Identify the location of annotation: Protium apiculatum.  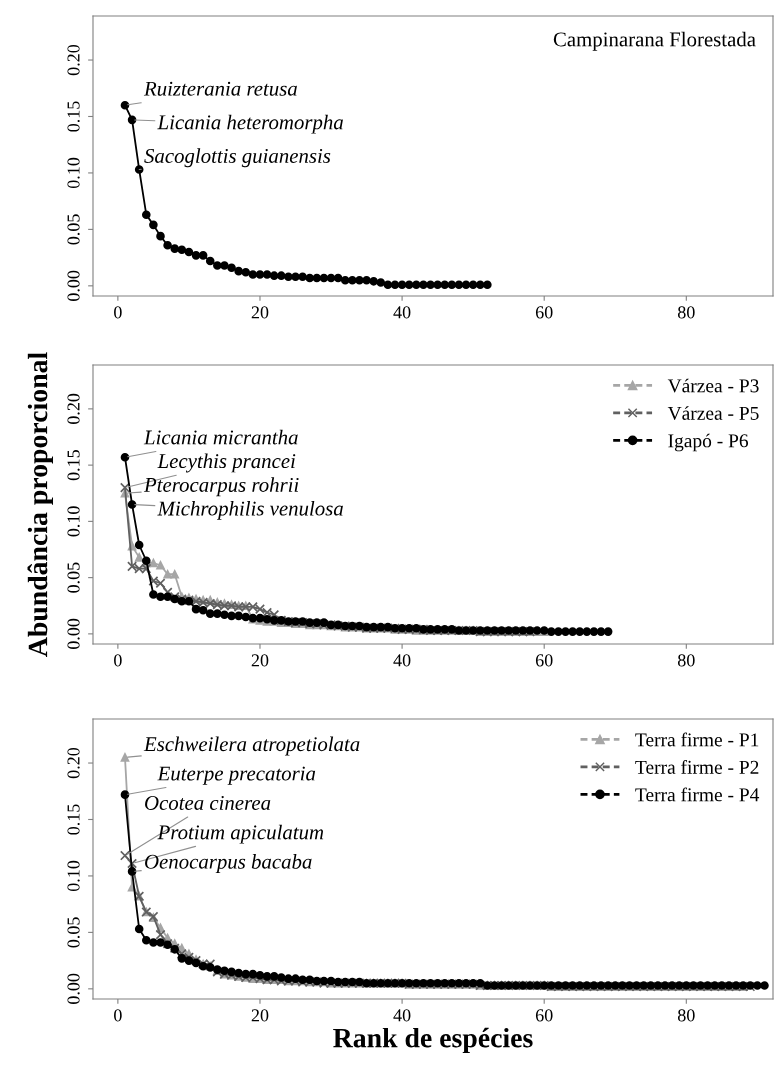
(240, 834).